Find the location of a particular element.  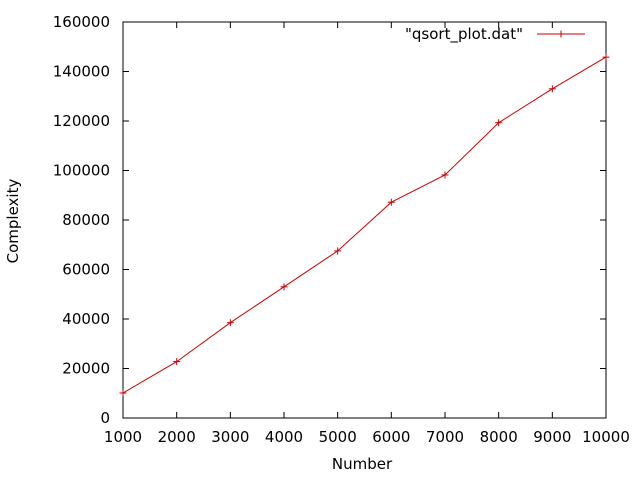

y-tick-label: 120000 is located at coordinates (81, 121).